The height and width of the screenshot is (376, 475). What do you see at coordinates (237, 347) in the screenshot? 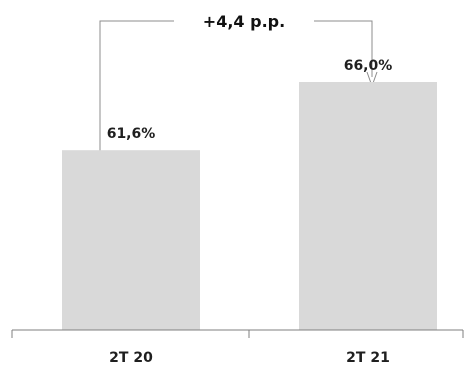
I see `x-axis: 2T 20 2T 21` at bounding box center [237, 347].